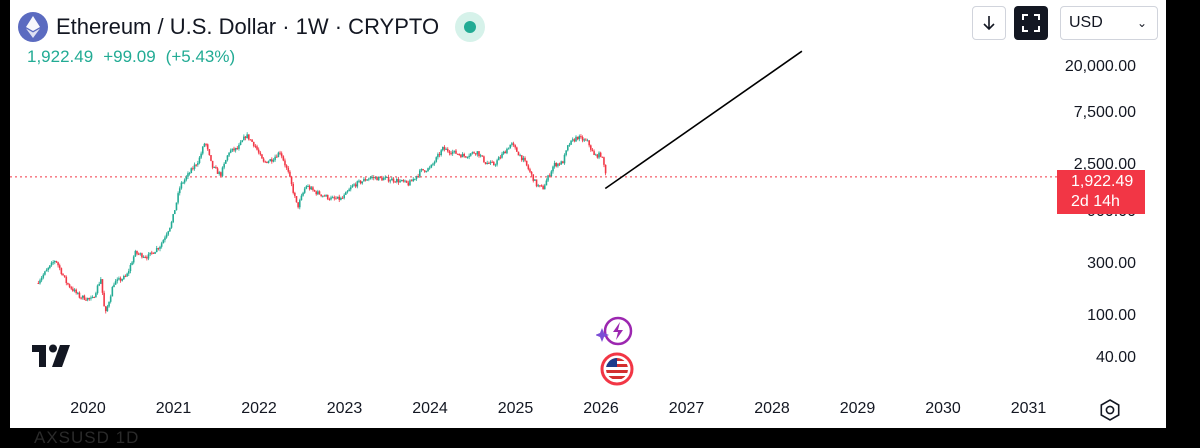 This screenshot has height=448, width=1200. What do you see at coordinates (1109, 23) in the screenshot?
I see `currency-select: USD ⌄` at bounding box center [1109, 23].